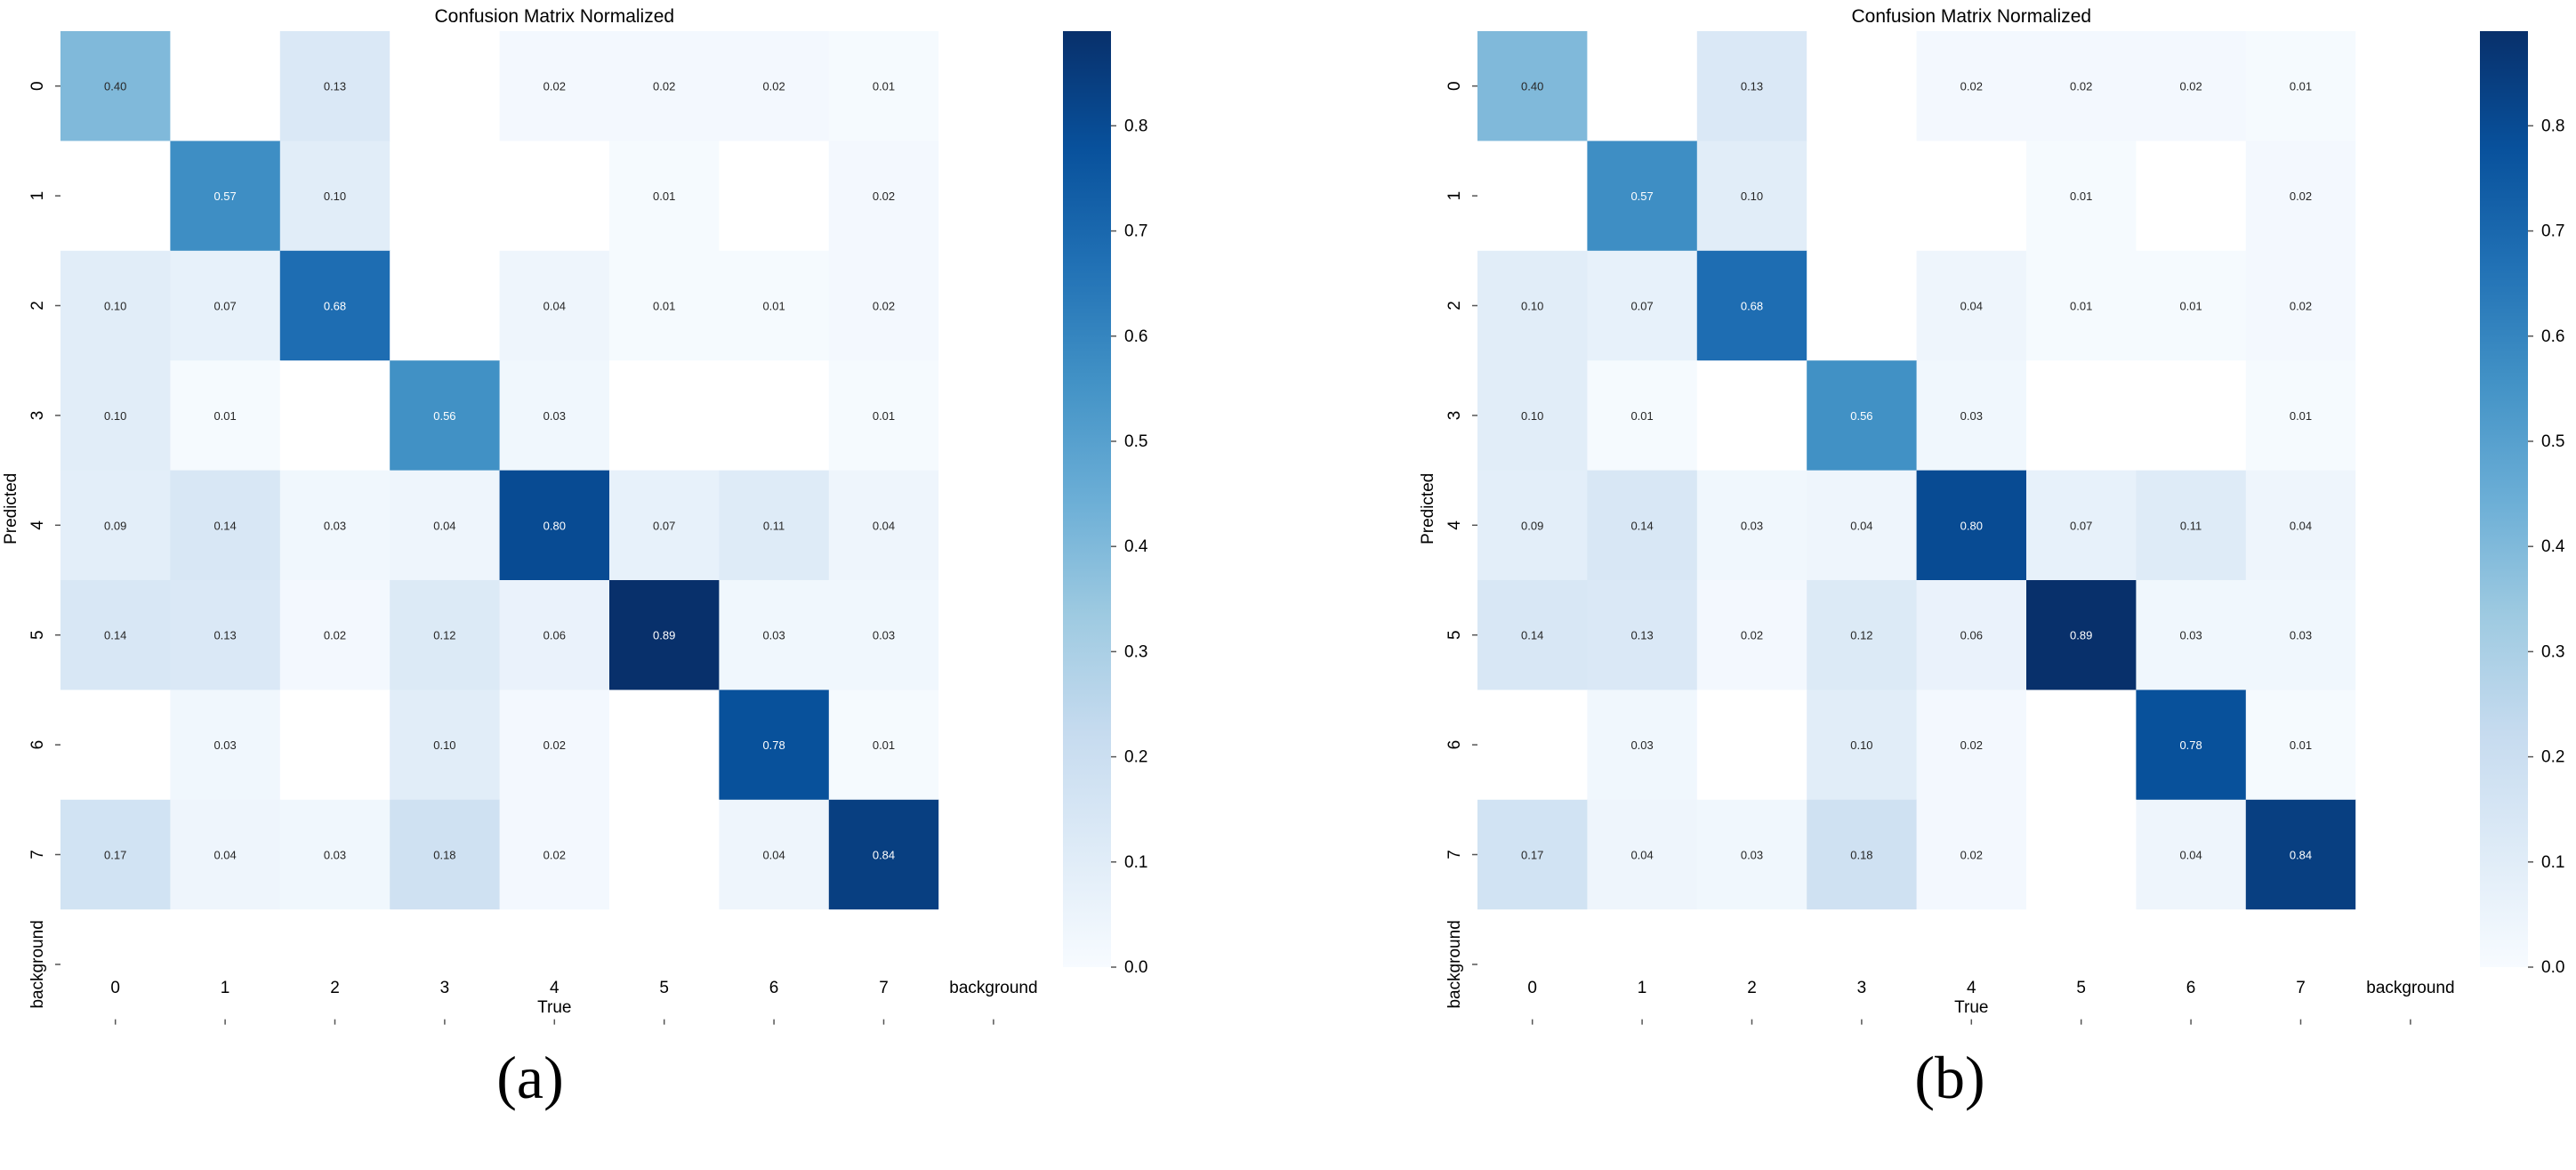 Image resolution: width=2576 pixels, height=1170 pixels. What do you see at coordinates (530, 1077) in the screenshot?
I see `panel-label-a: (a)` at bounding box center [530, 1077].